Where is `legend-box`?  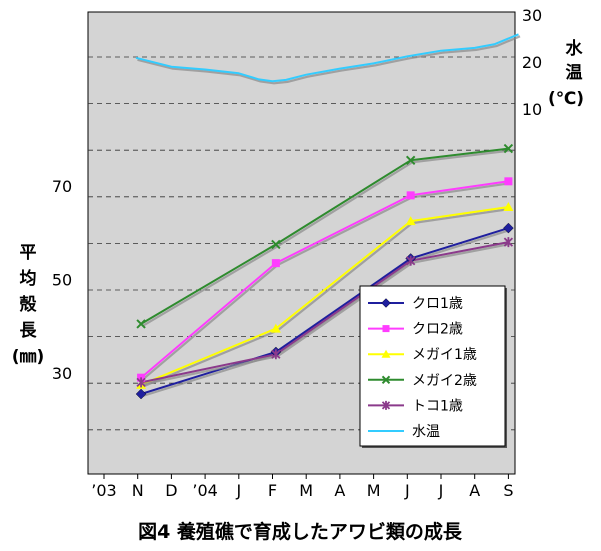
legend-box is located at coordinates (432, 366).